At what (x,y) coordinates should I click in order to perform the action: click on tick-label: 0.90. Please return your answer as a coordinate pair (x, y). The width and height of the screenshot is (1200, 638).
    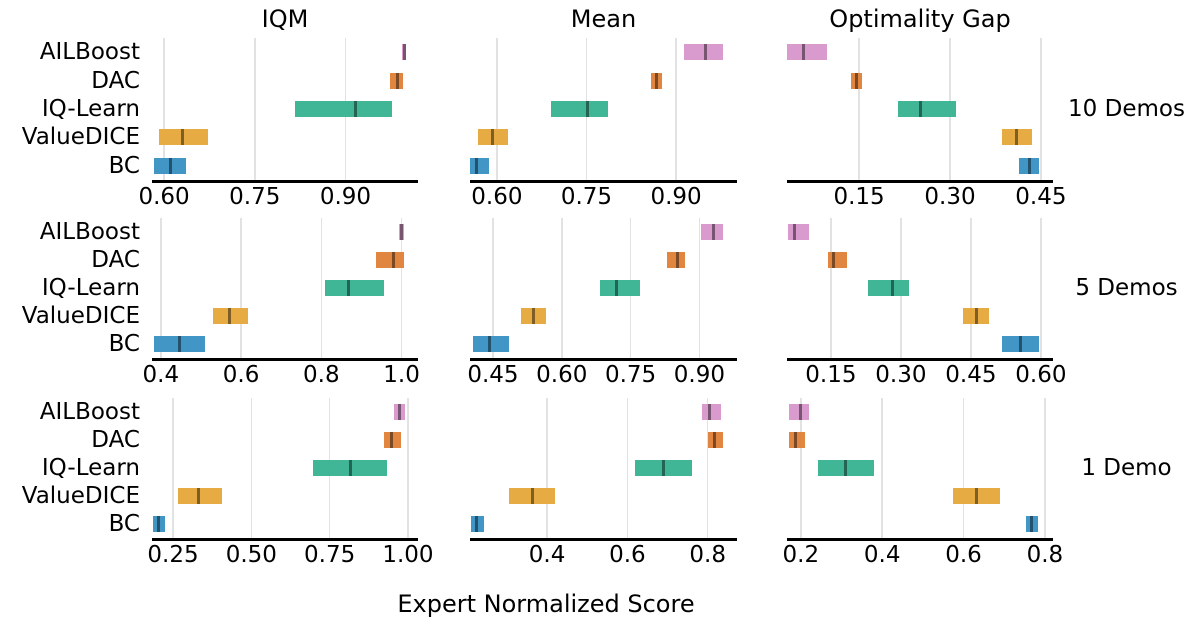
    Looking at the image, I should click on (345, 197).